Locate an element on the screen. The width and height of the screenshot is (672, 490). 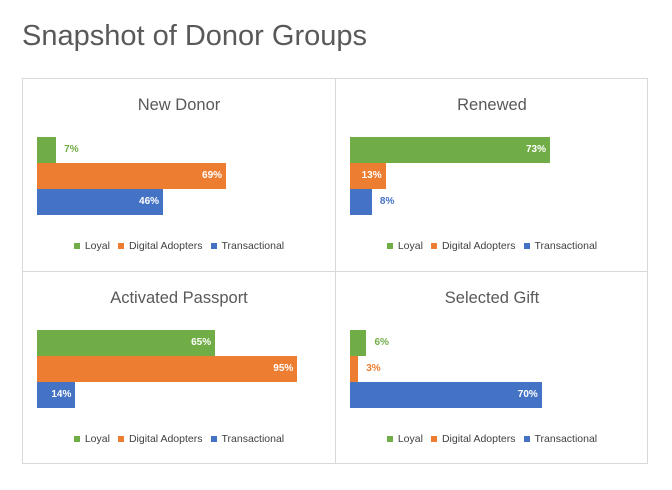
bar-value-label: 6% is located at coordinates (381, 342).